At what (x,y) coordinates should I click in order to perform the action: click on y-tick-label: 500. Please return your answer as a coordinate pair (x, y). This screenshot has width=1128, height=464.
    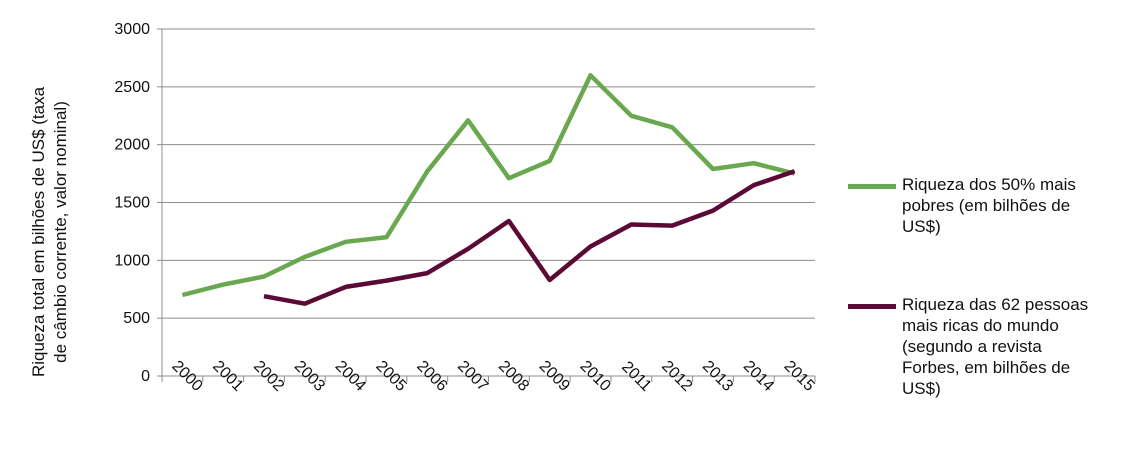
    Looking at the image, I should click on (136, 318).